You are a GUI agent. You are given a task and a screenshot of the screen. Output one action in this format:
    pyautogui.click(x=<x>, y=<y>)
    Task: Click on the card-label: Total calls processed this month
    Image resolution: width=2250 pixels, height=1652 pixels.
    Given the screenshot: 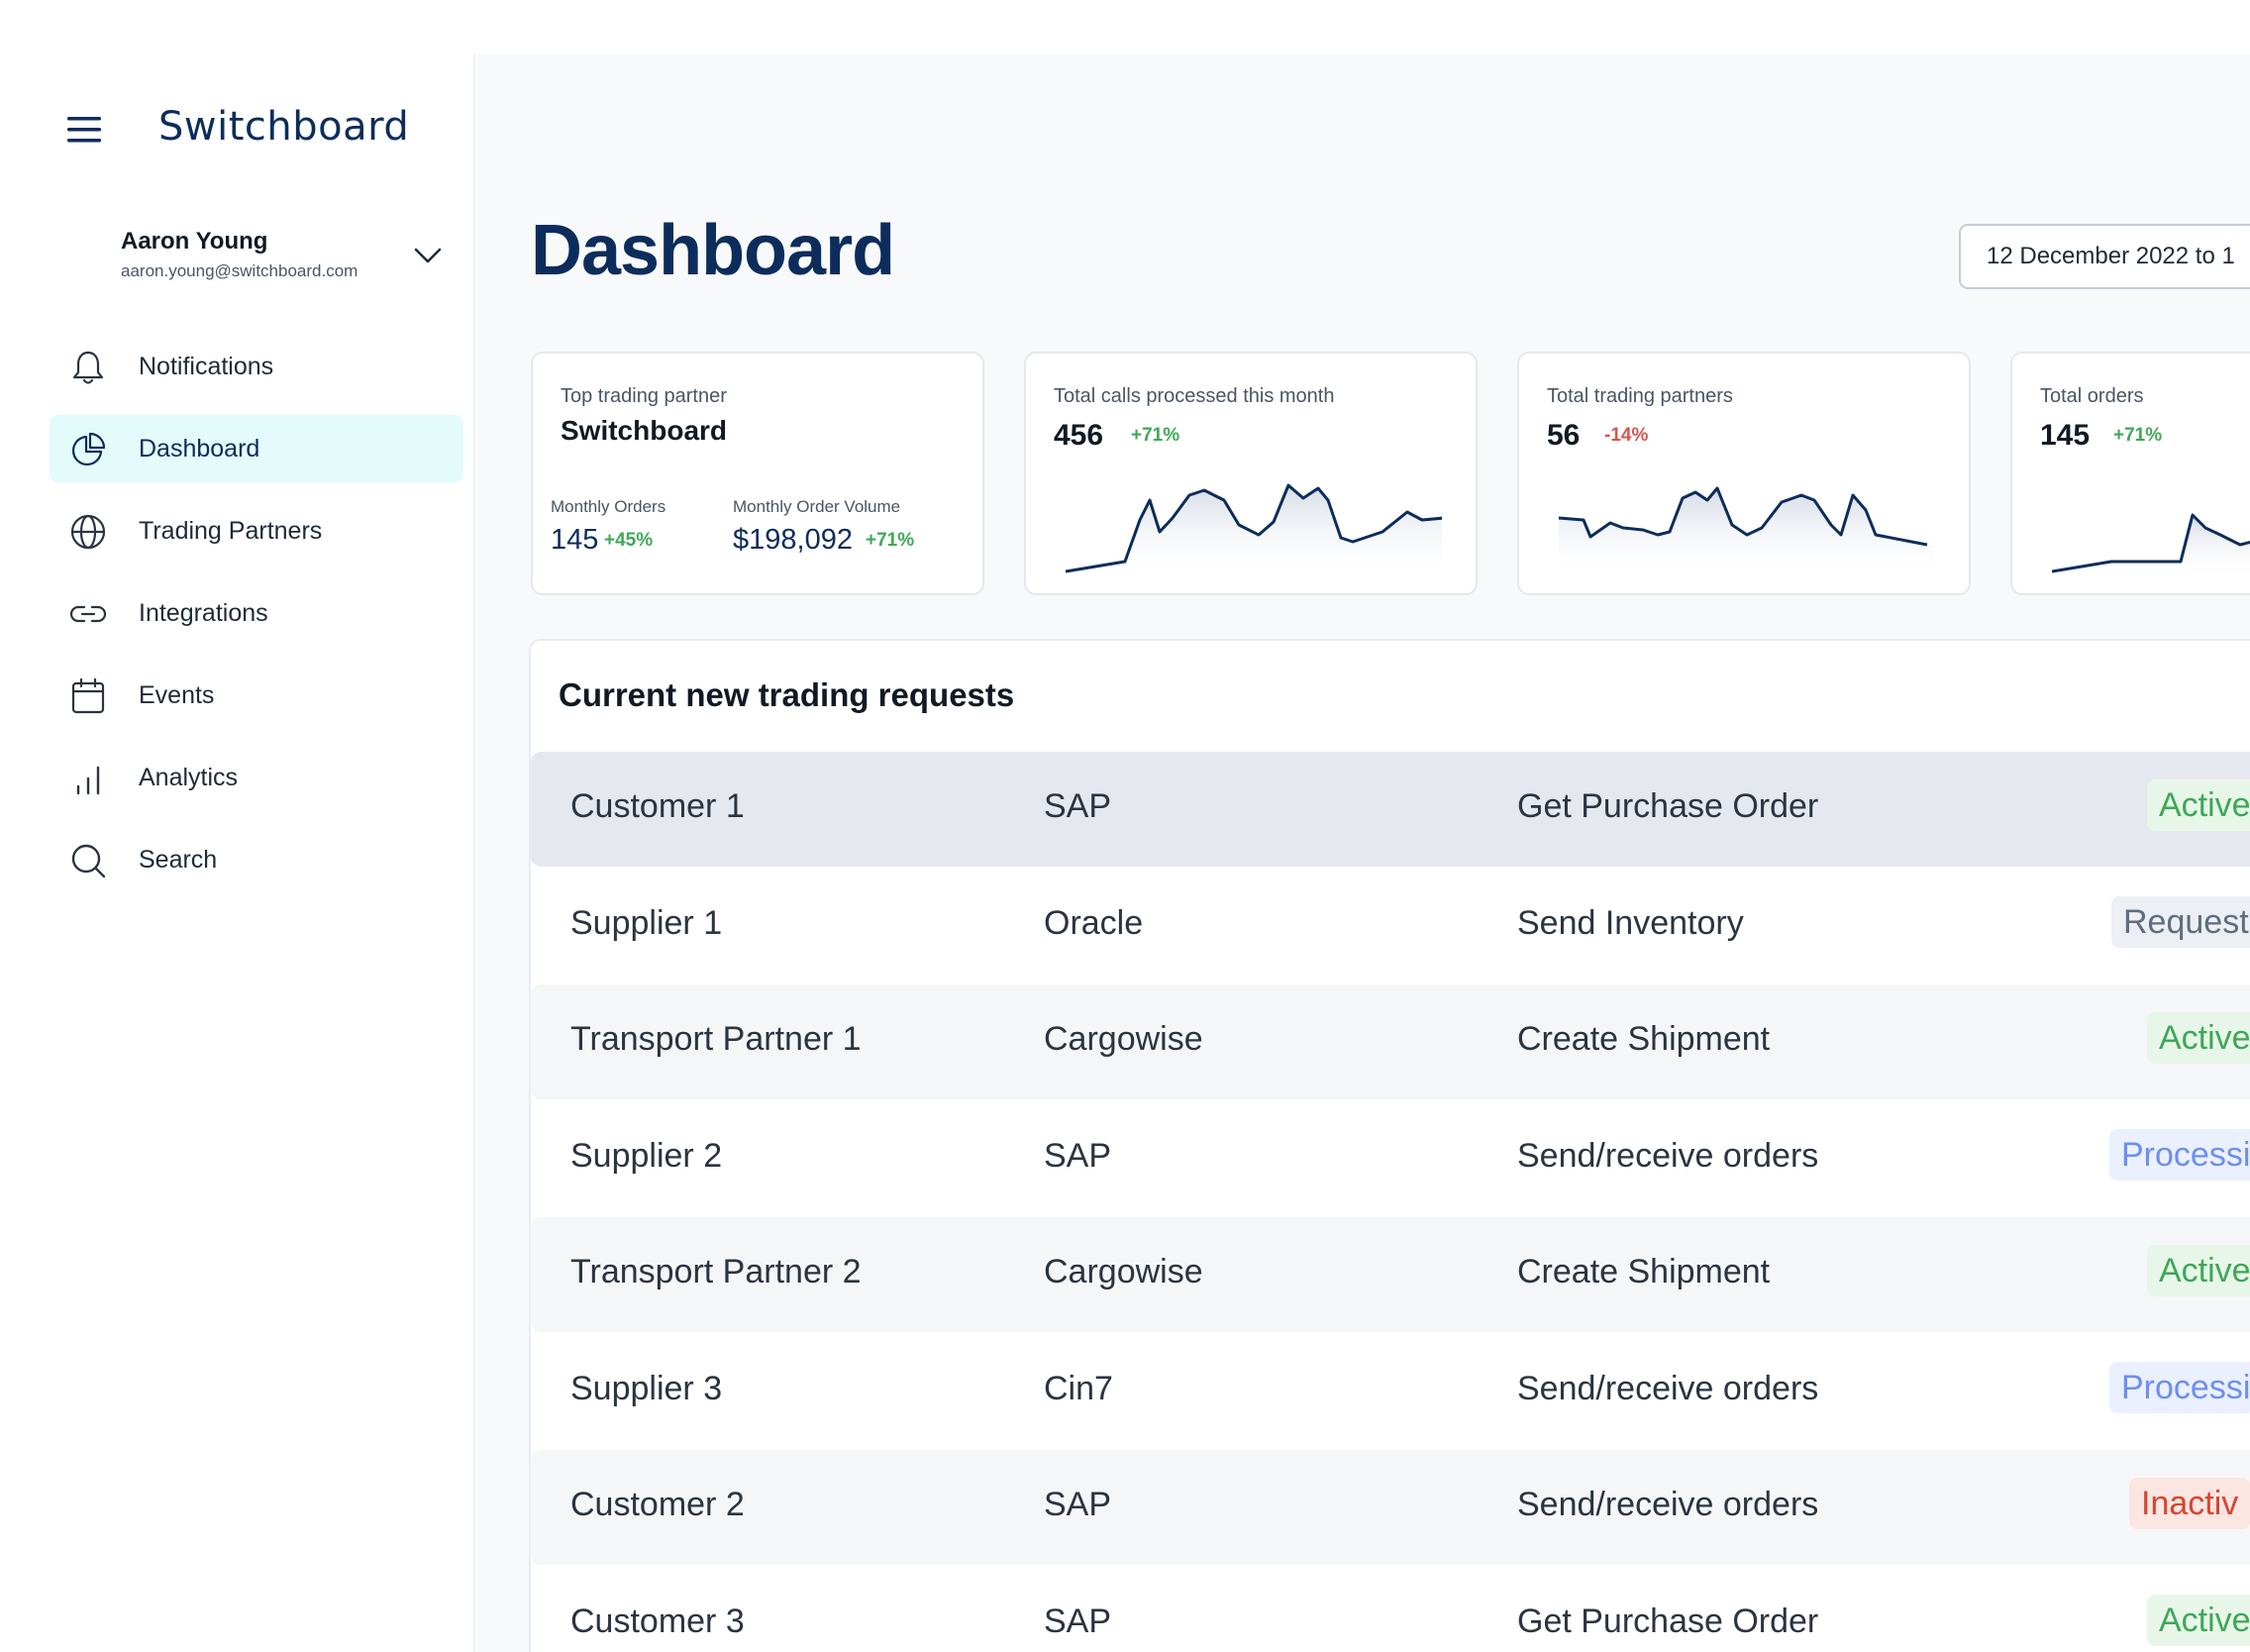 What is the action you would take?
    pyautogui.click(x=1195, y=396)
    